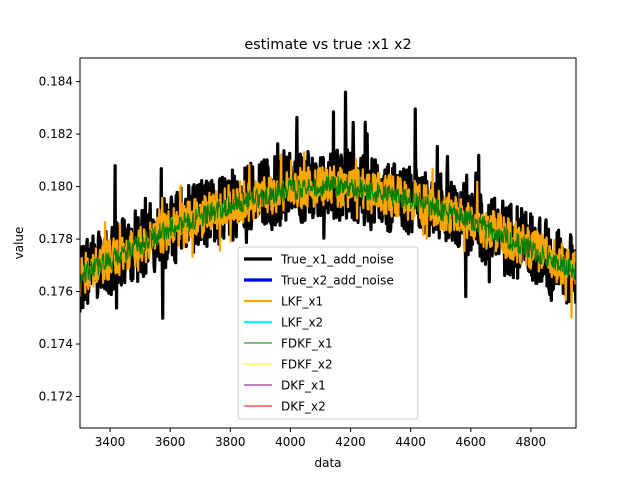  I want to click on y-tick-label: 0.176, so click(56, 292).